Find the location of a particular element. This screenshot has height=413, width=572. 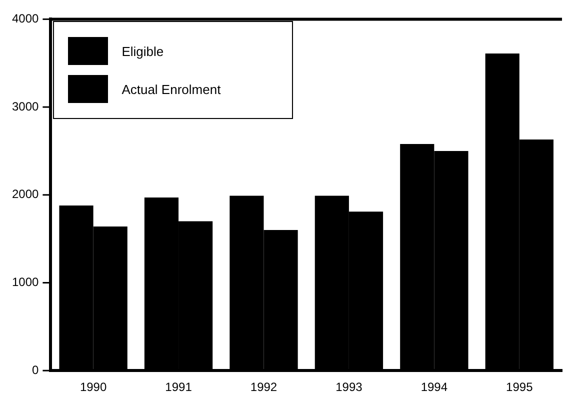

x-tick-label: 1993 is located at coordinates (349, 387).